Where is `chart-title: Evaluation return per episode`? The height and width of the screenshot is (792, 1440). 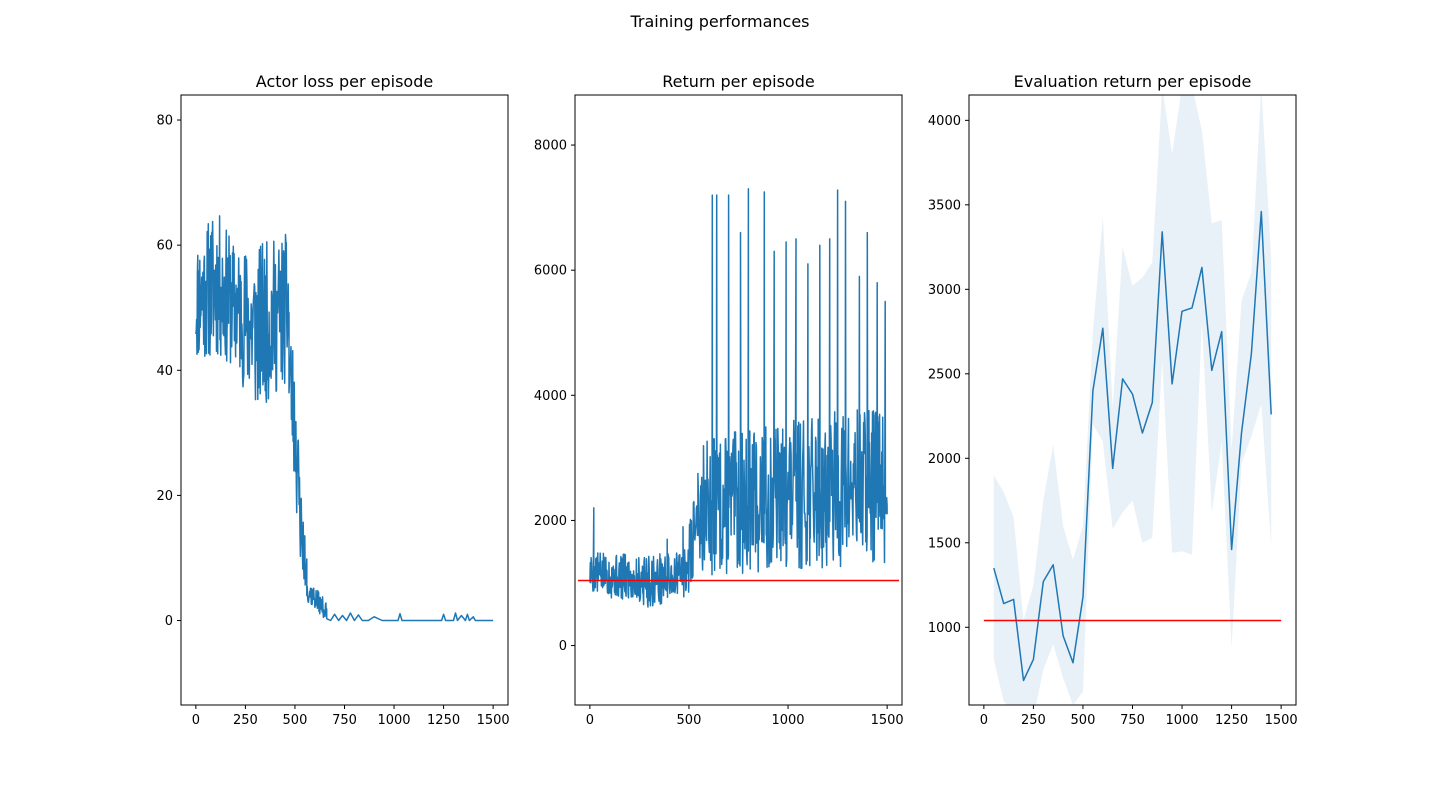
chart-title: Evaluation return per episode is located at coordinates (1133, 81).